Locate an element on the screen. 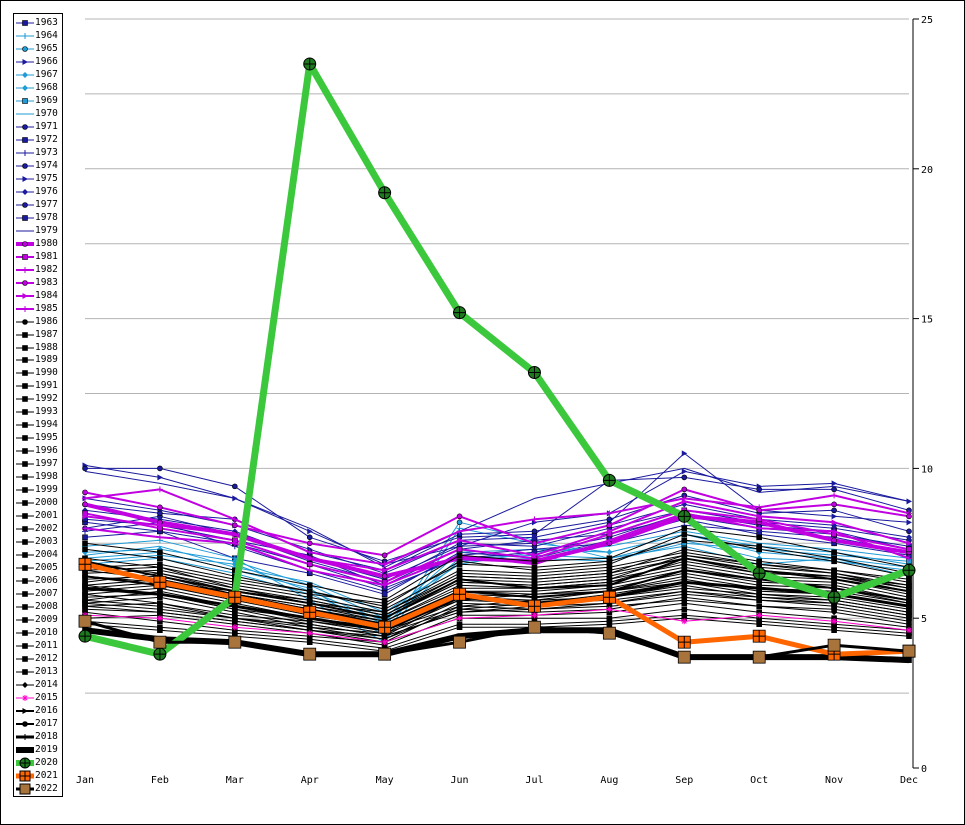 The width and height of the screenshot is (965, 825). legend-item-2015: 2015 is located at coordinates (38, 698).